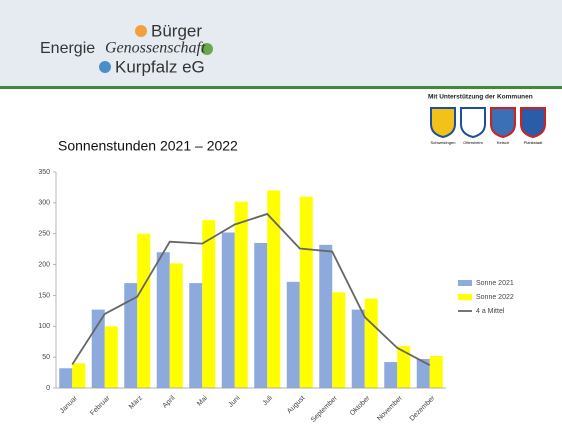 The height and width of the screenshot is (424, 562). Describe the element at coordinates (44, 172) in the screenshot. I see `y-tick-label: 350` at that location.